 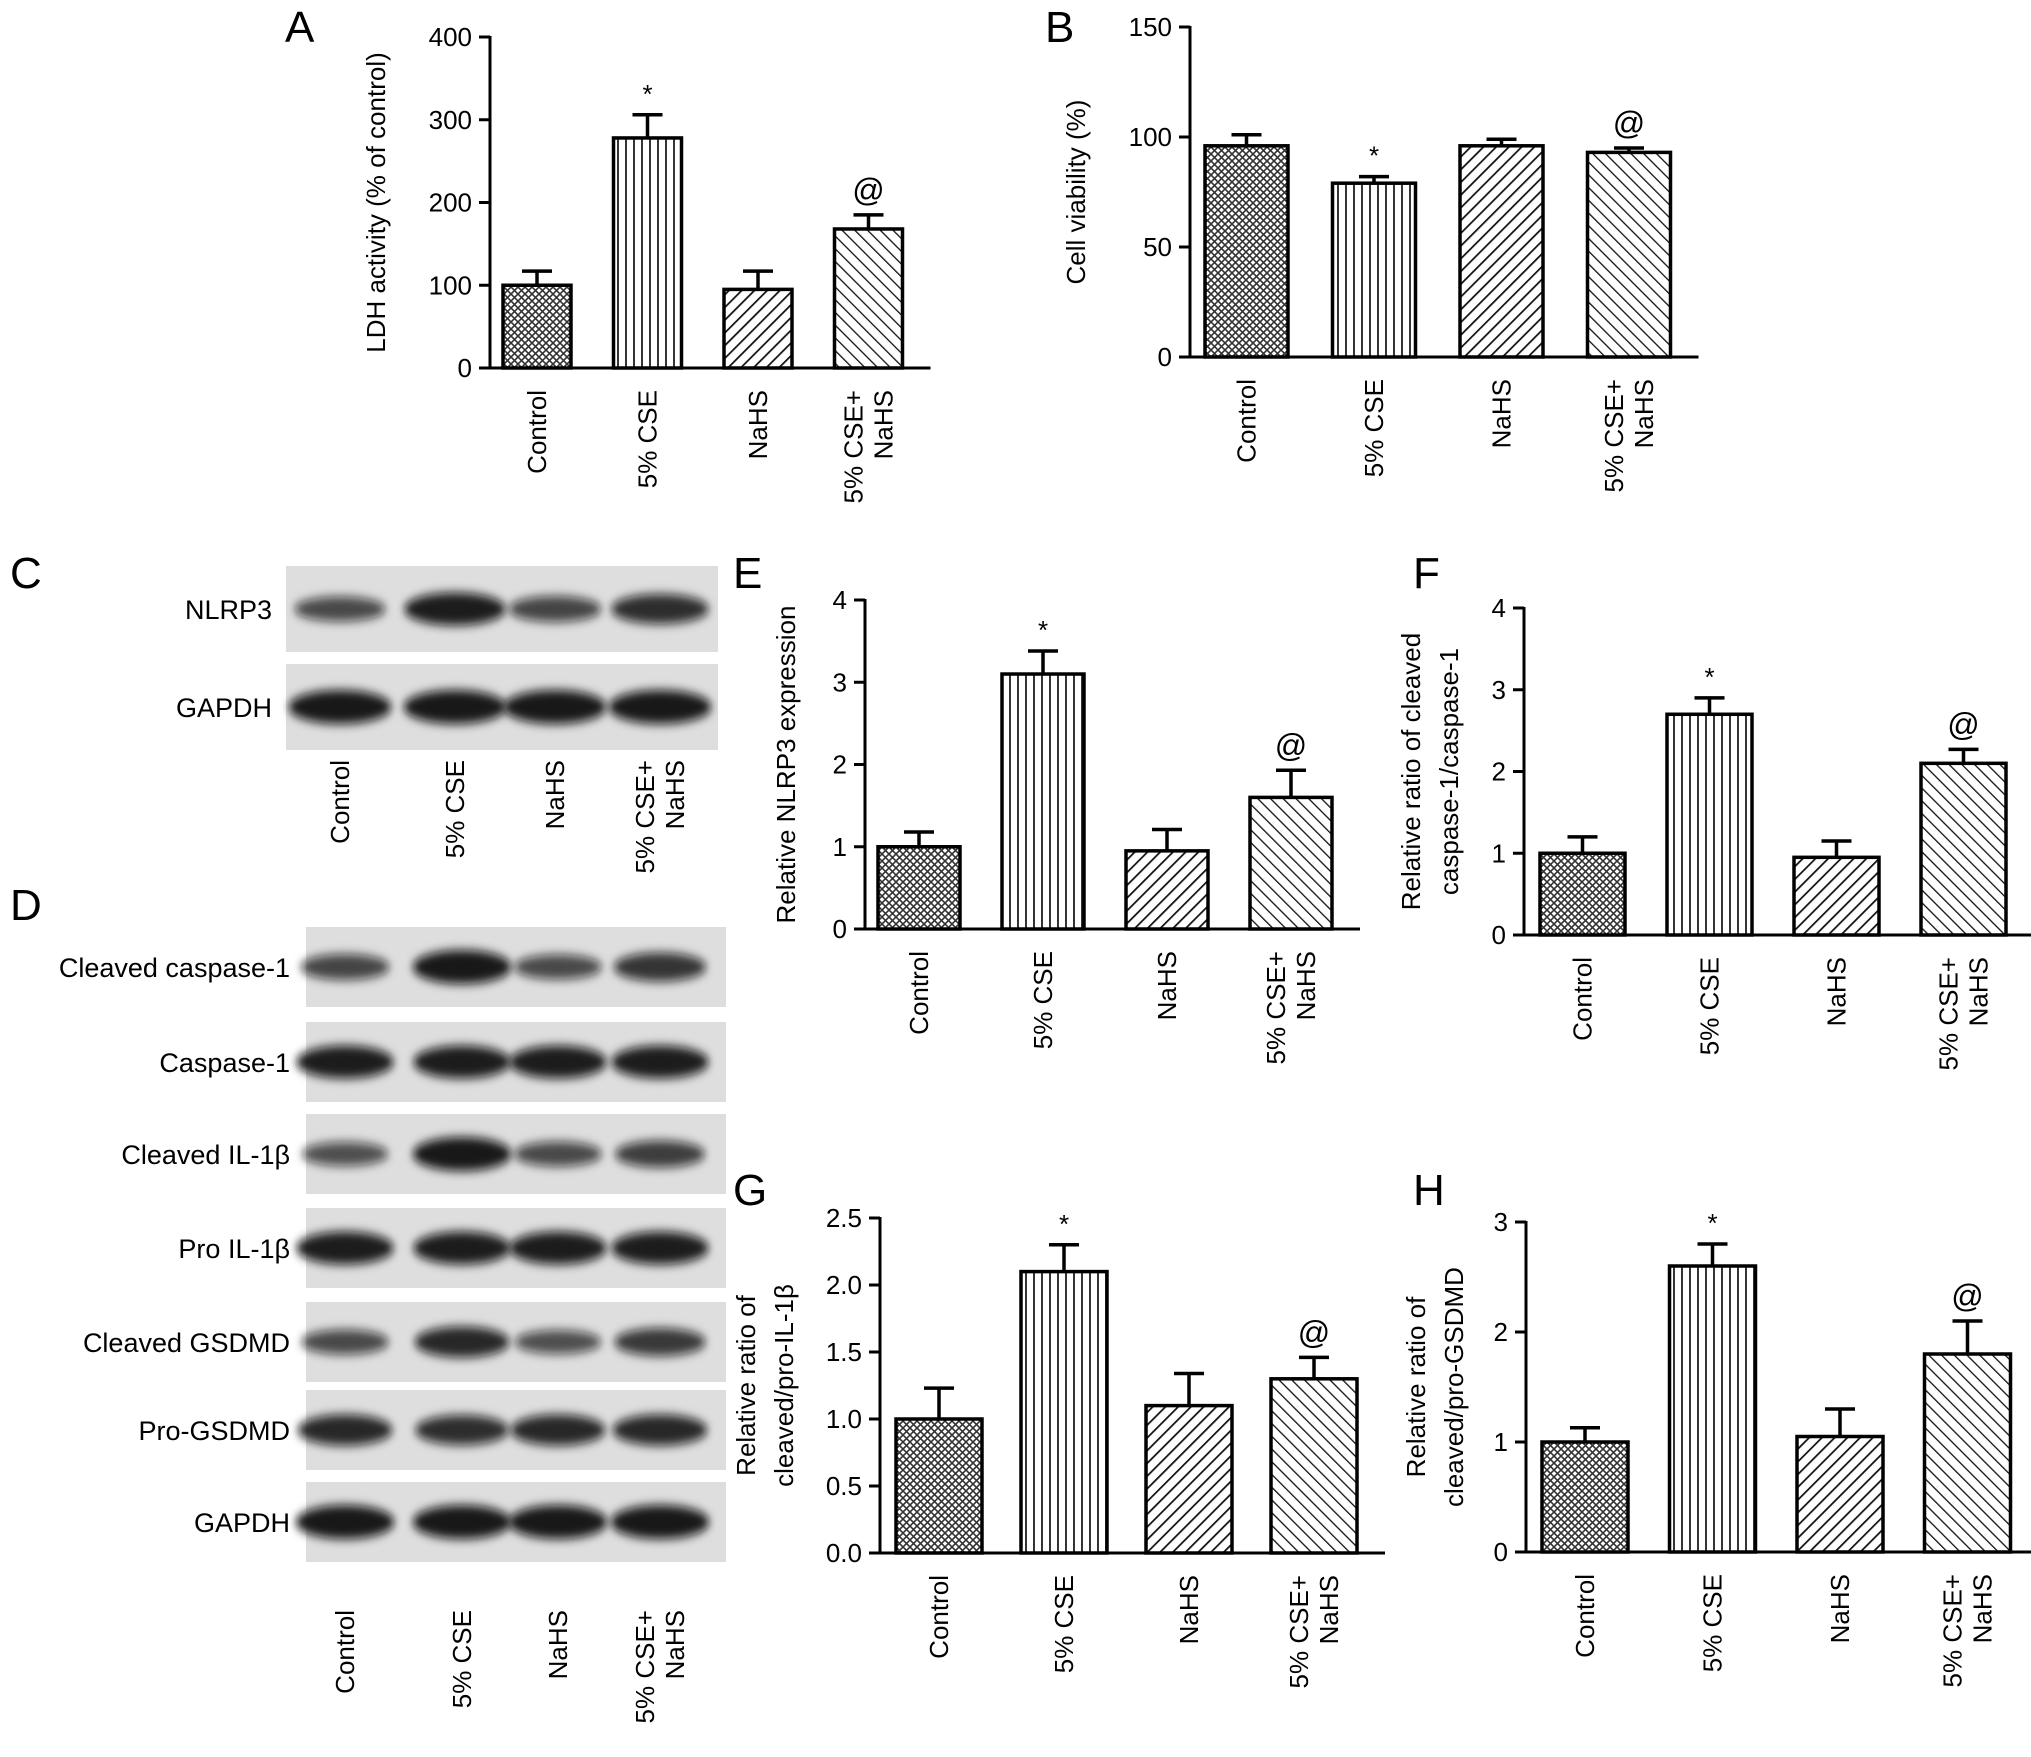 What do you see at coordinates (450, 37) in the screenshot?
I see `y-tick-label: 400` at bounding box center [450, 37].